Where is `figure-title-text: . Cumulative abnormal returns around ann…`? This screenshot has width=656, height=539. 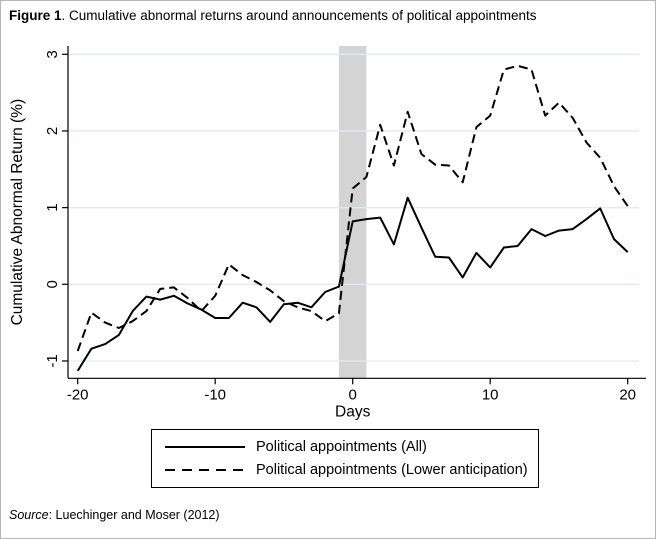 figure-title-text: . Cumulative abnormal returns around ann… is located at coordinates (299, 15).